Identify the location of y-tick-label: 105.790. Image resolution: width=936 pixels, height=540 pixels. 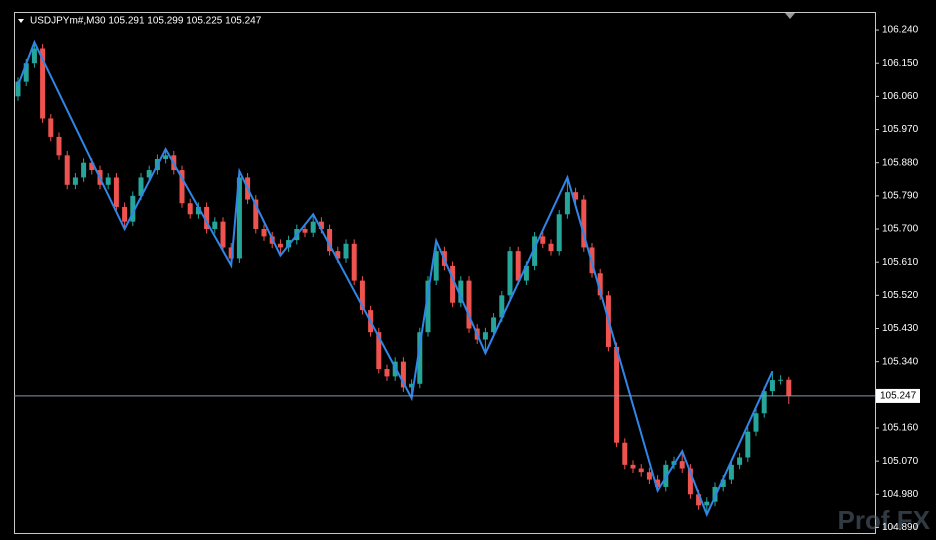
(900, 196).